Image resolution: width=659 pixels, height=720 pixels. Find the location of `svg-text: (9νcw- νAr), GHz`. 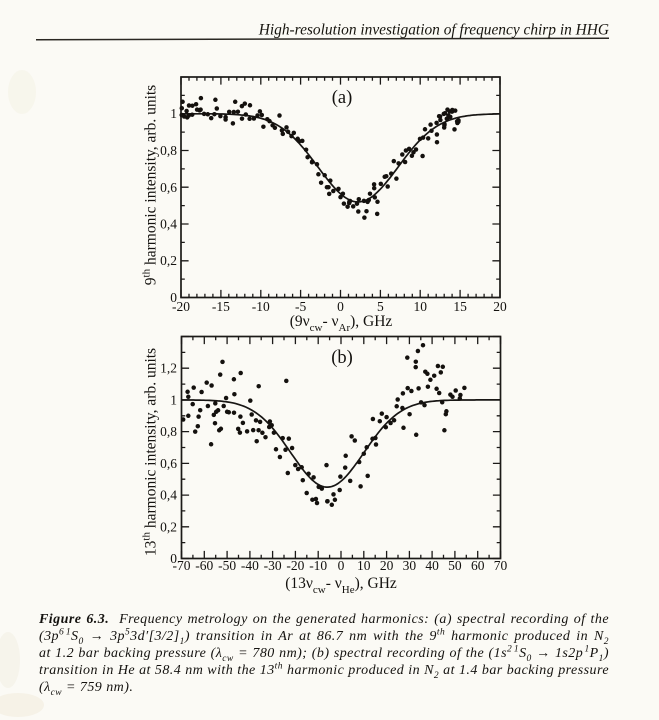

svg-text: (9νcw- νAr), GHz is located at coordinates (341, 323).